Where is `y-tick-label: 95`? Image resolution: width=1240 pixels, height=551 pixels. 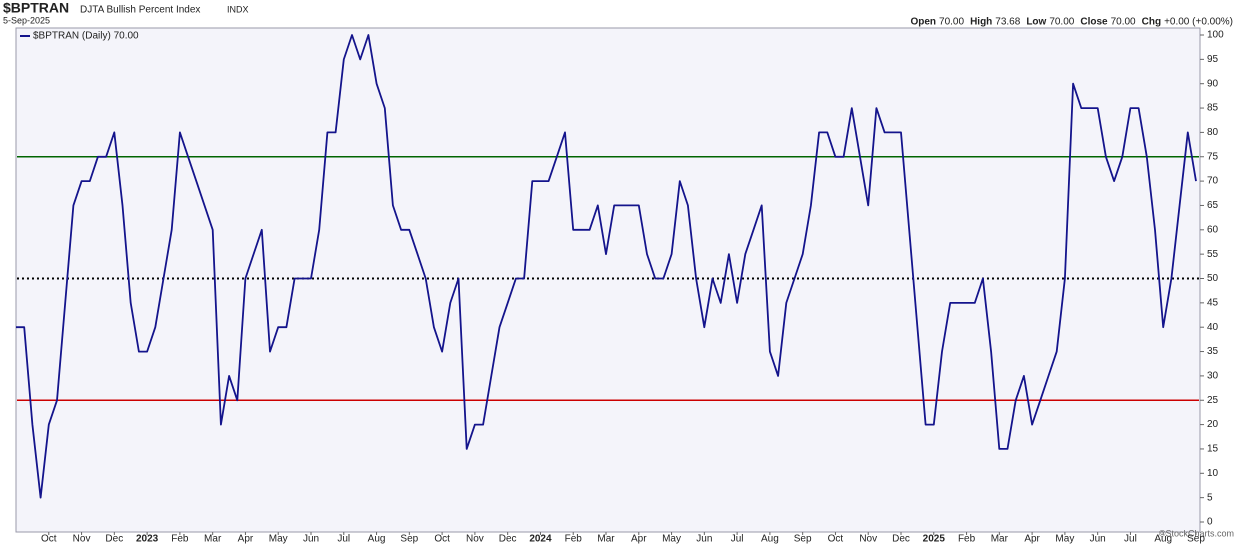 y-tick-label: 95 is located at coordinates (1213, 59).